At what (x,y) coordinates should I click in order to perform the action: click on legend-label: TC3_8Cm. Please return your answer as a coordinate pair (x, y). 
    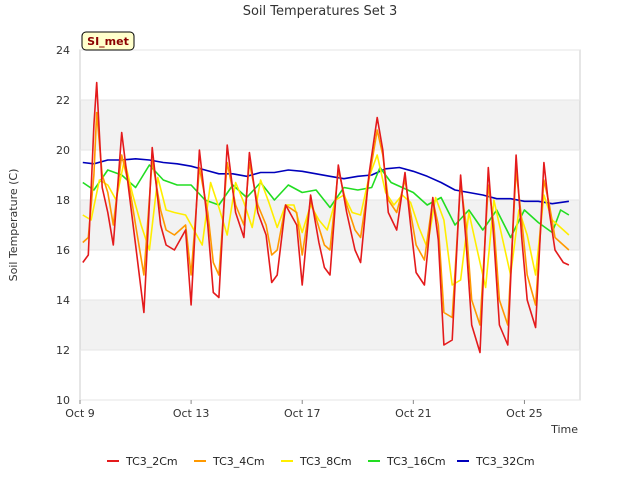
    Looking at the image, I should click on (325, 461).